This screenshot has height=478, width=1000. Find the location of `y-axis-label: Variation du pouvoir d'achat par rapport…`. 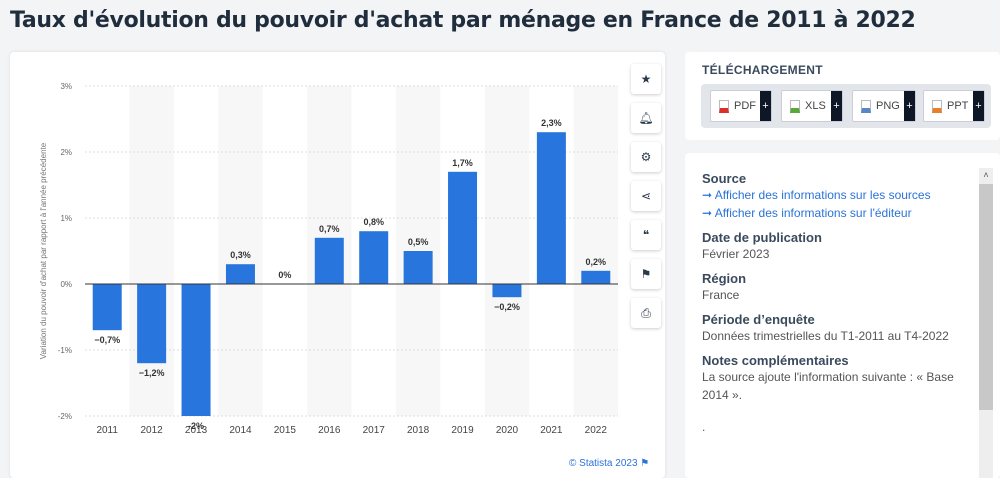

y-axis-label: Variation du pouvoir d'achat par rapport… is located at coordinates (43, 250).